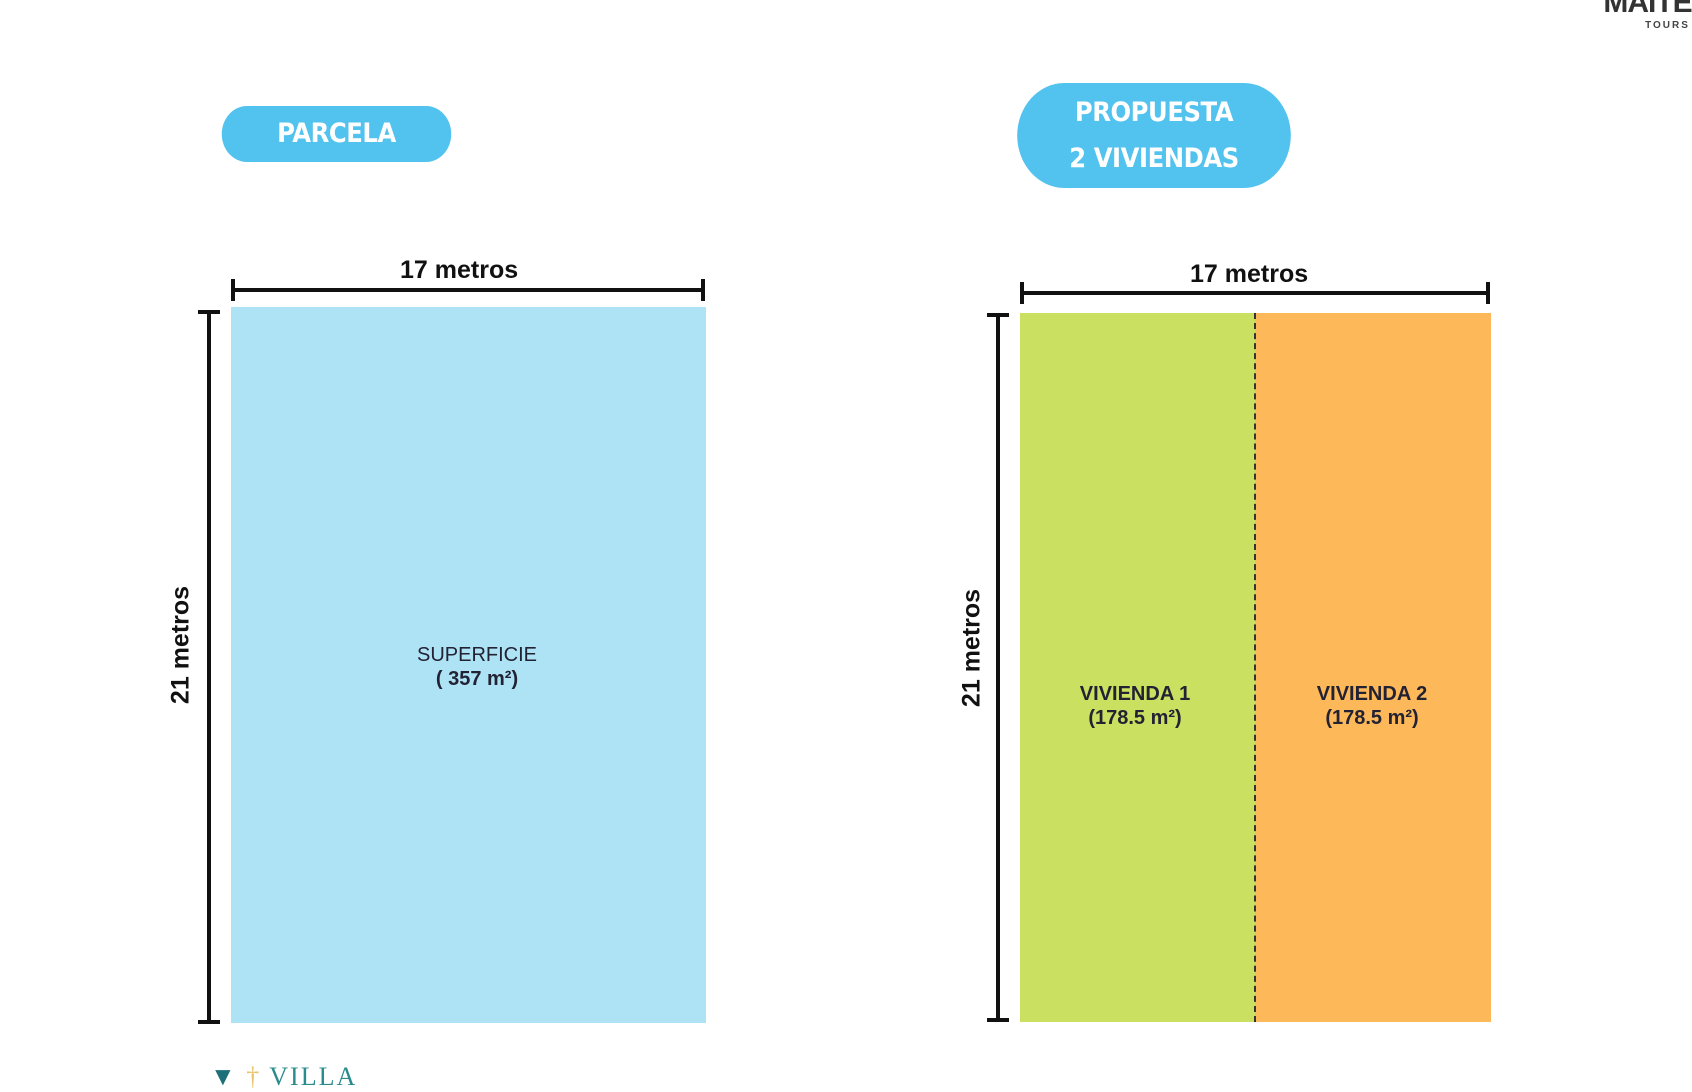  I want to click on villa-logo: ▼ † VILLA, so click(284, 1076).